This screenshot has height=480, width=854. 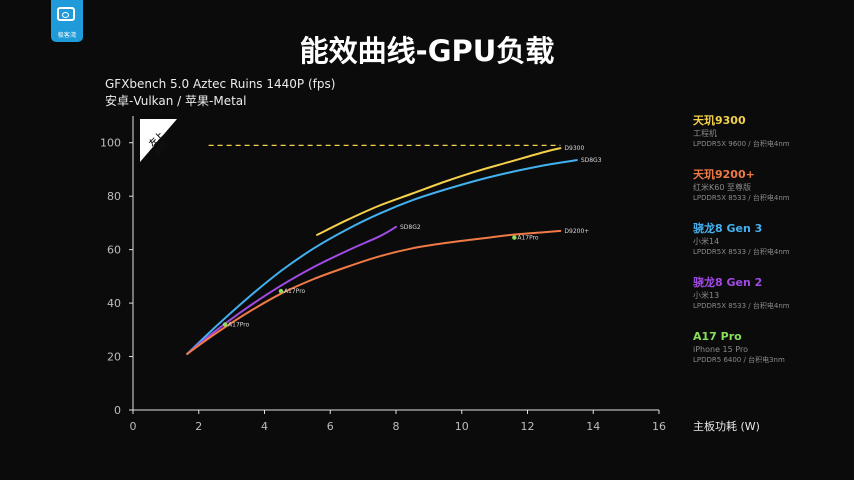 I want to click on x-tick-label: 12, so click(x=528, y=426).